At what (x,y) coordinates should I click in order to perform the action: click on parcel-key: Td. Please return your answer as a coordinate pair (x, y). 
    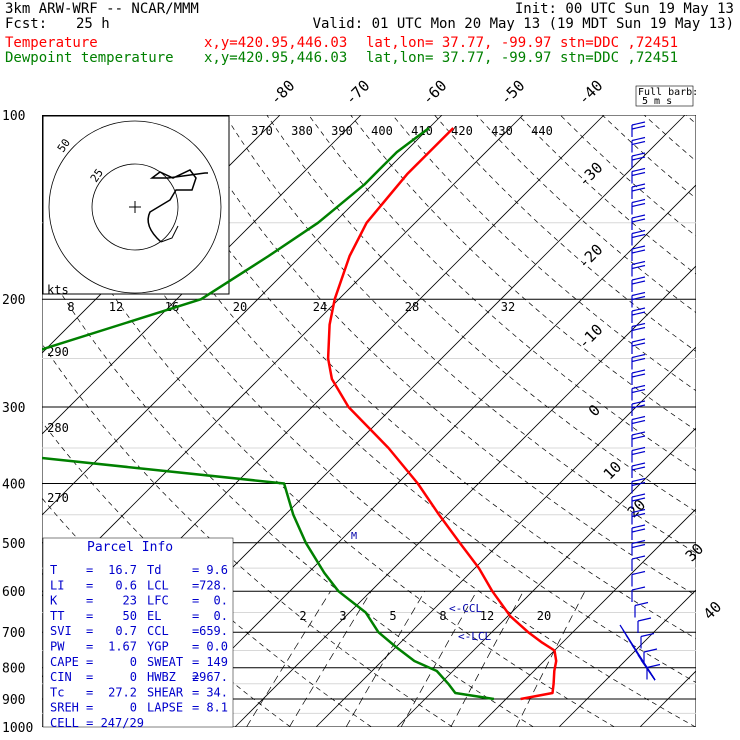
    Looking at the image, I should click on (154, 570).